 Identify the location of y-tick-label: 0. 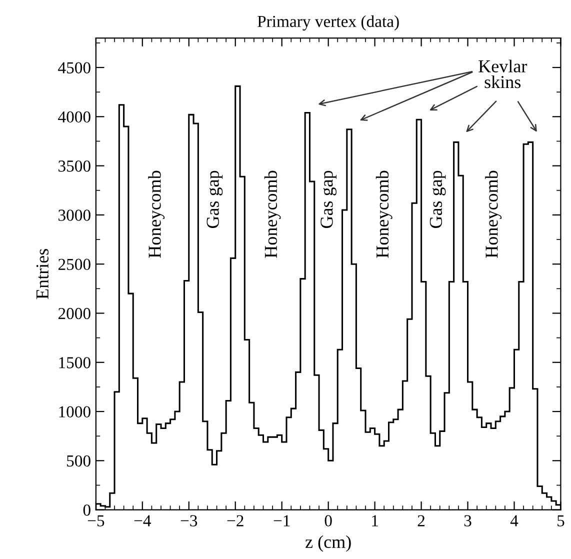
(86, 510).